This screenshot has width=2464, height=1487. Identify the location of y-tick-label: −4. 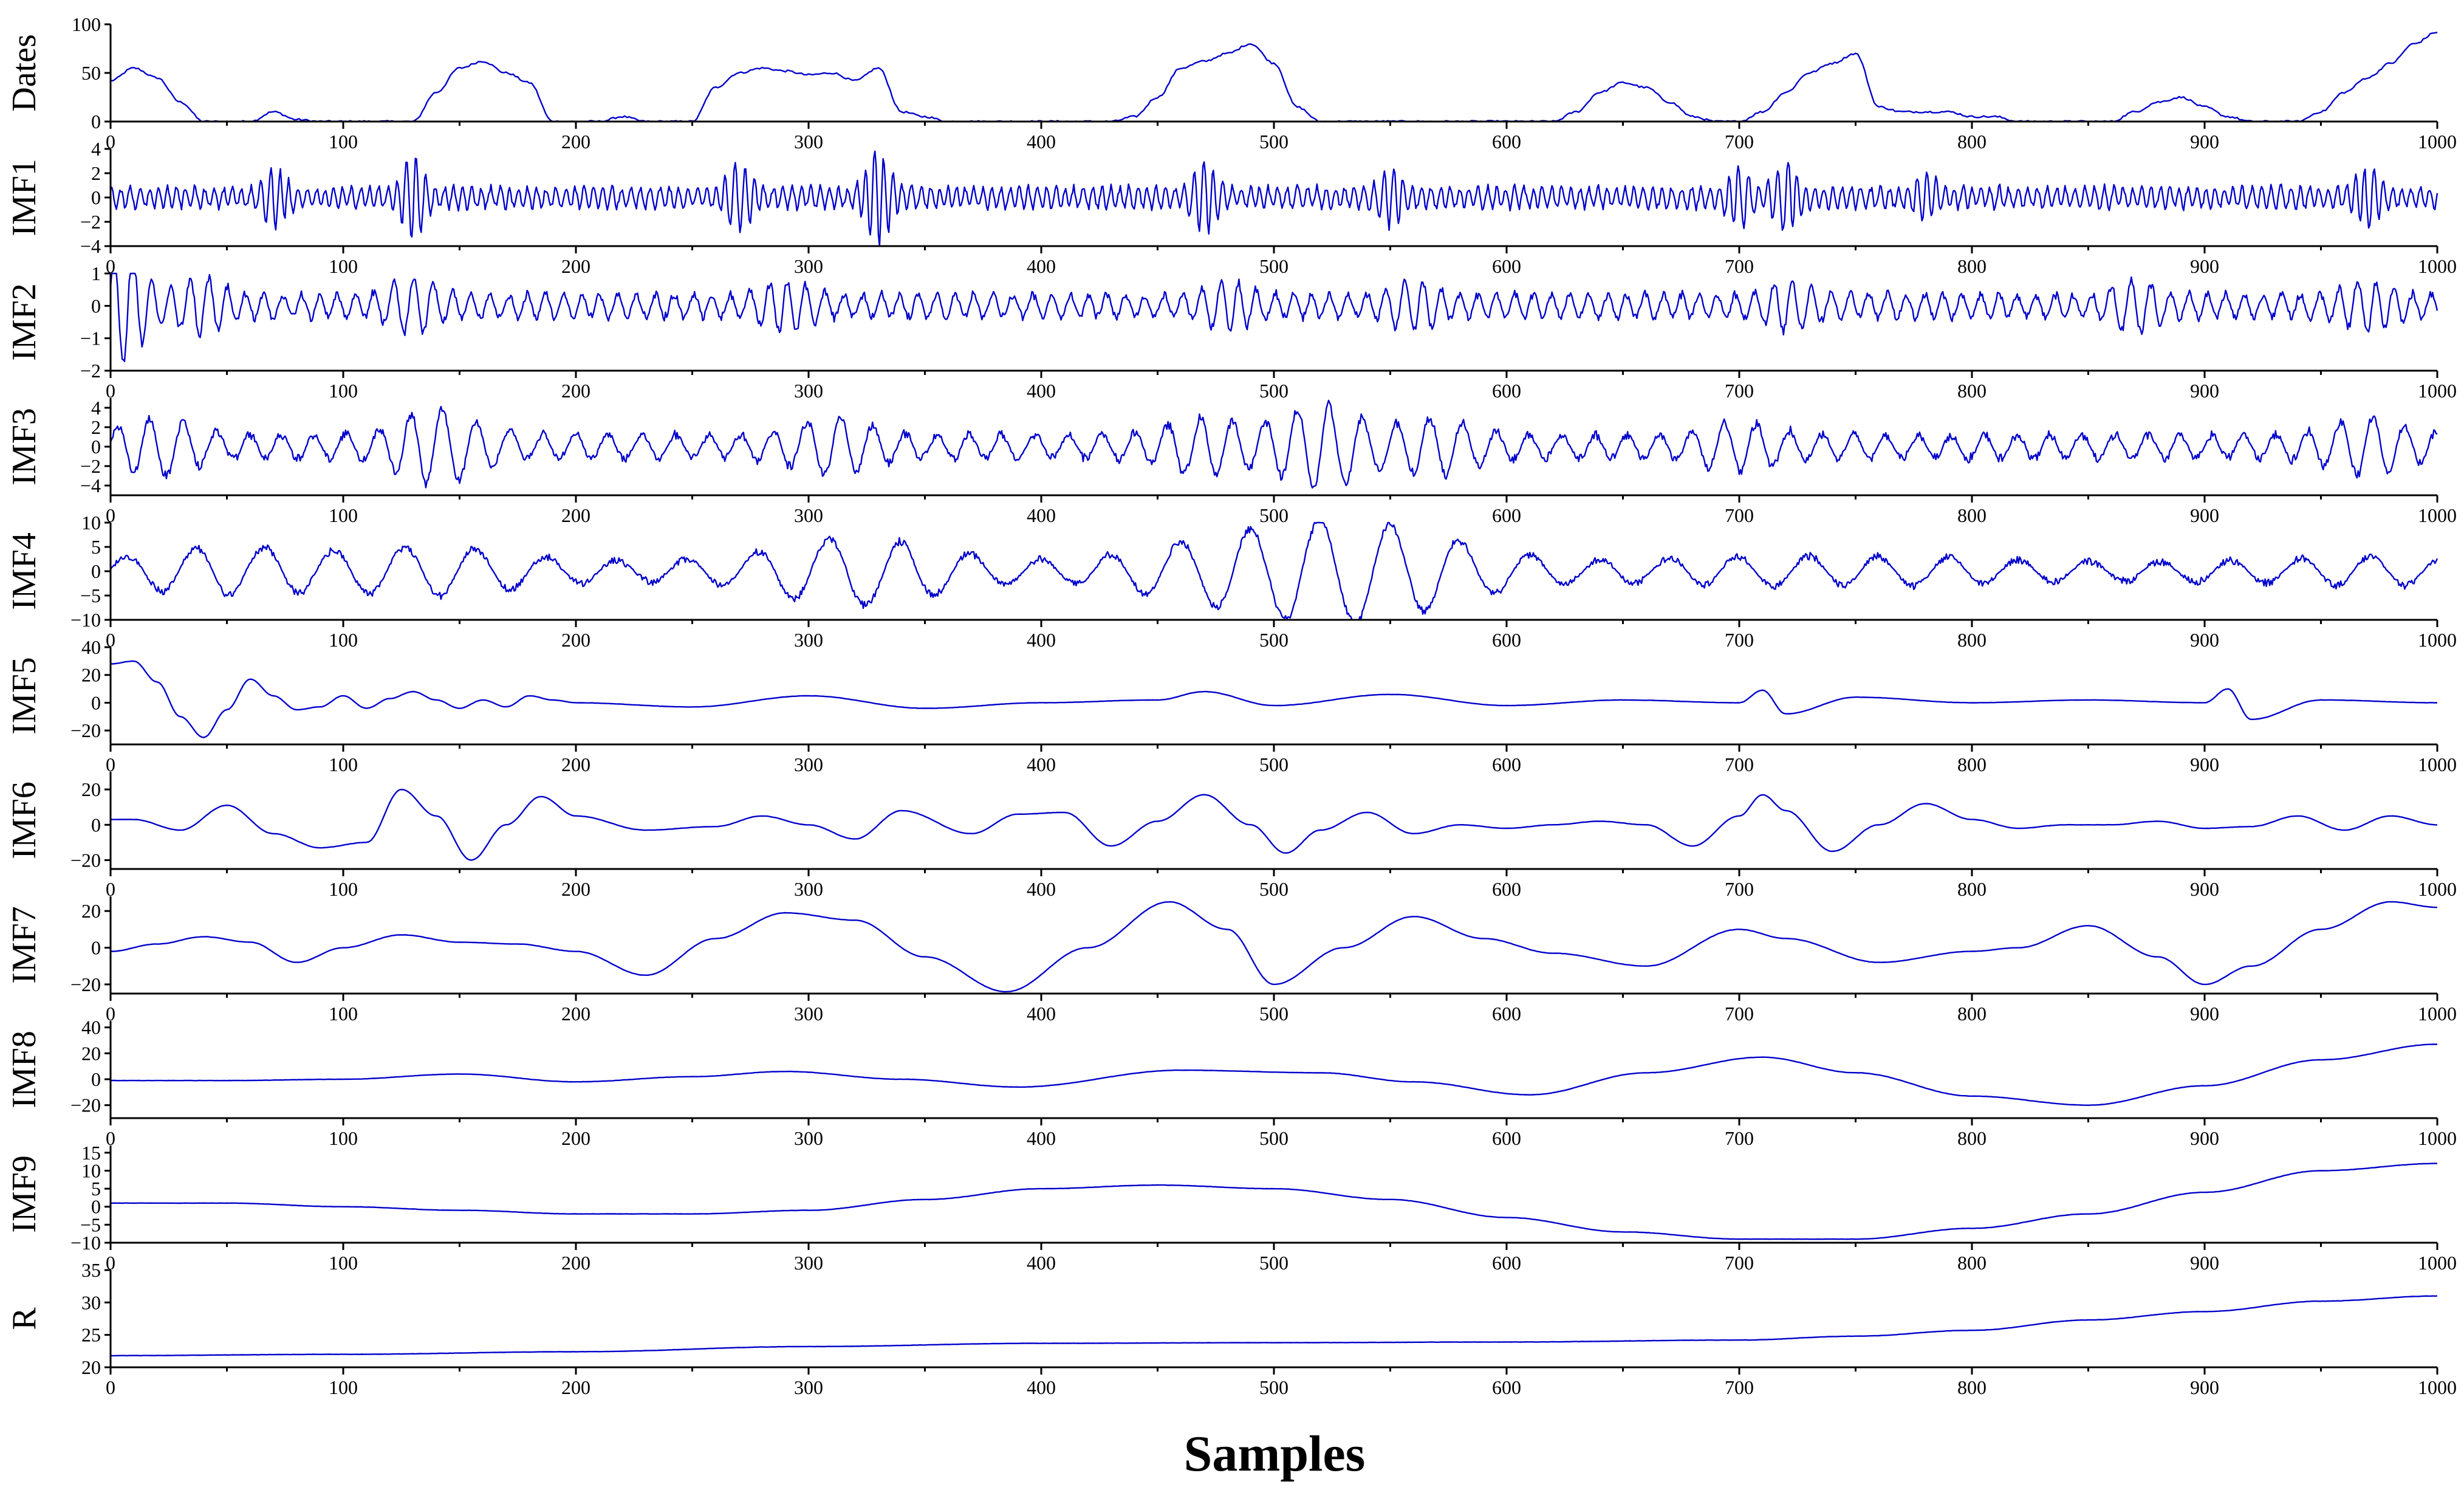
(90, 246).